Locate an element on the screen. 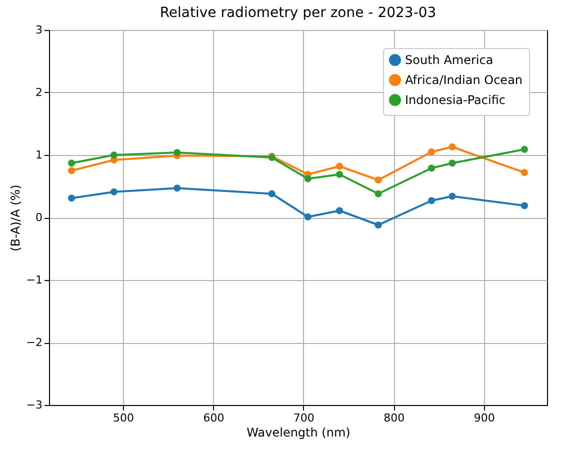 The height and width of the screenshot is (451, 565). x-axis-title: Wavelength (nm) is located at coordinates (298, 433).